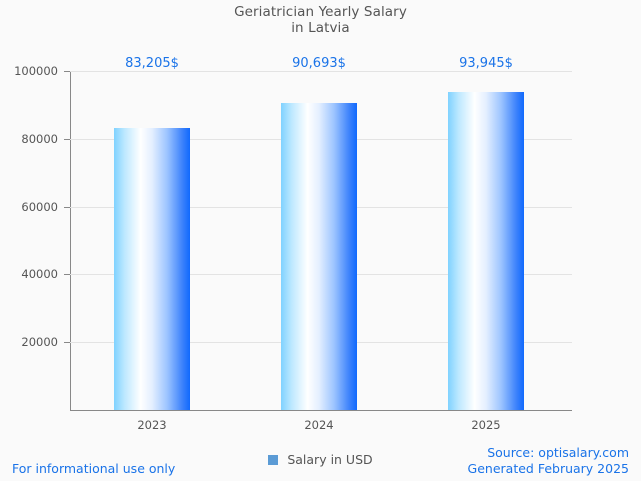 Image resolution: width=641 pixels, height=481 pixels. Describe the element at coordinates (39, 138) in the screenshot. I see `y-axis-label-80000: 80000` at that location.